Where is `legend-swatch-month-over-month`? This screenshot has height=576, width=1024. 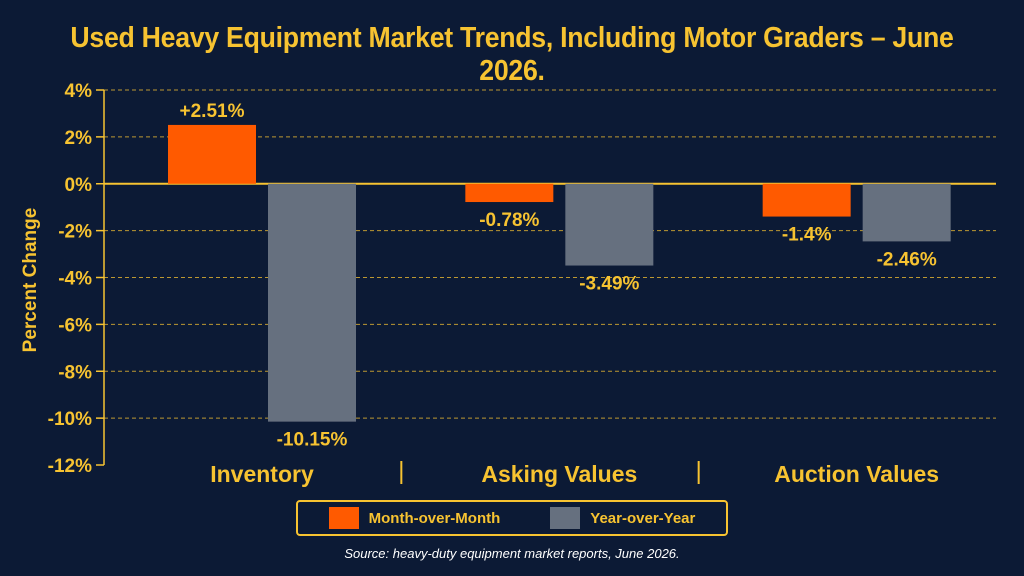 legend-swatch-month-over-month is located at coordinates (343, 518).